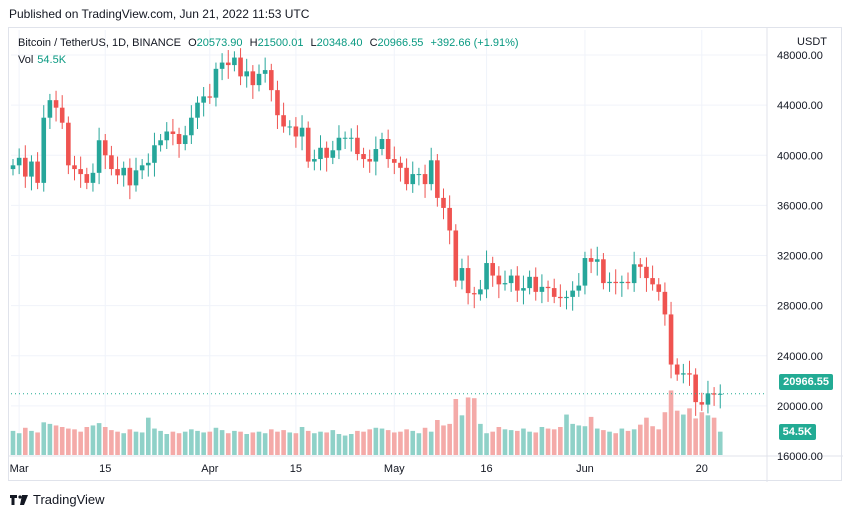 The image size is (851, 518). Describe the element at coordinates (806, 382) in the screenshot. I see `last-price-badge: 20966.55` at that location.